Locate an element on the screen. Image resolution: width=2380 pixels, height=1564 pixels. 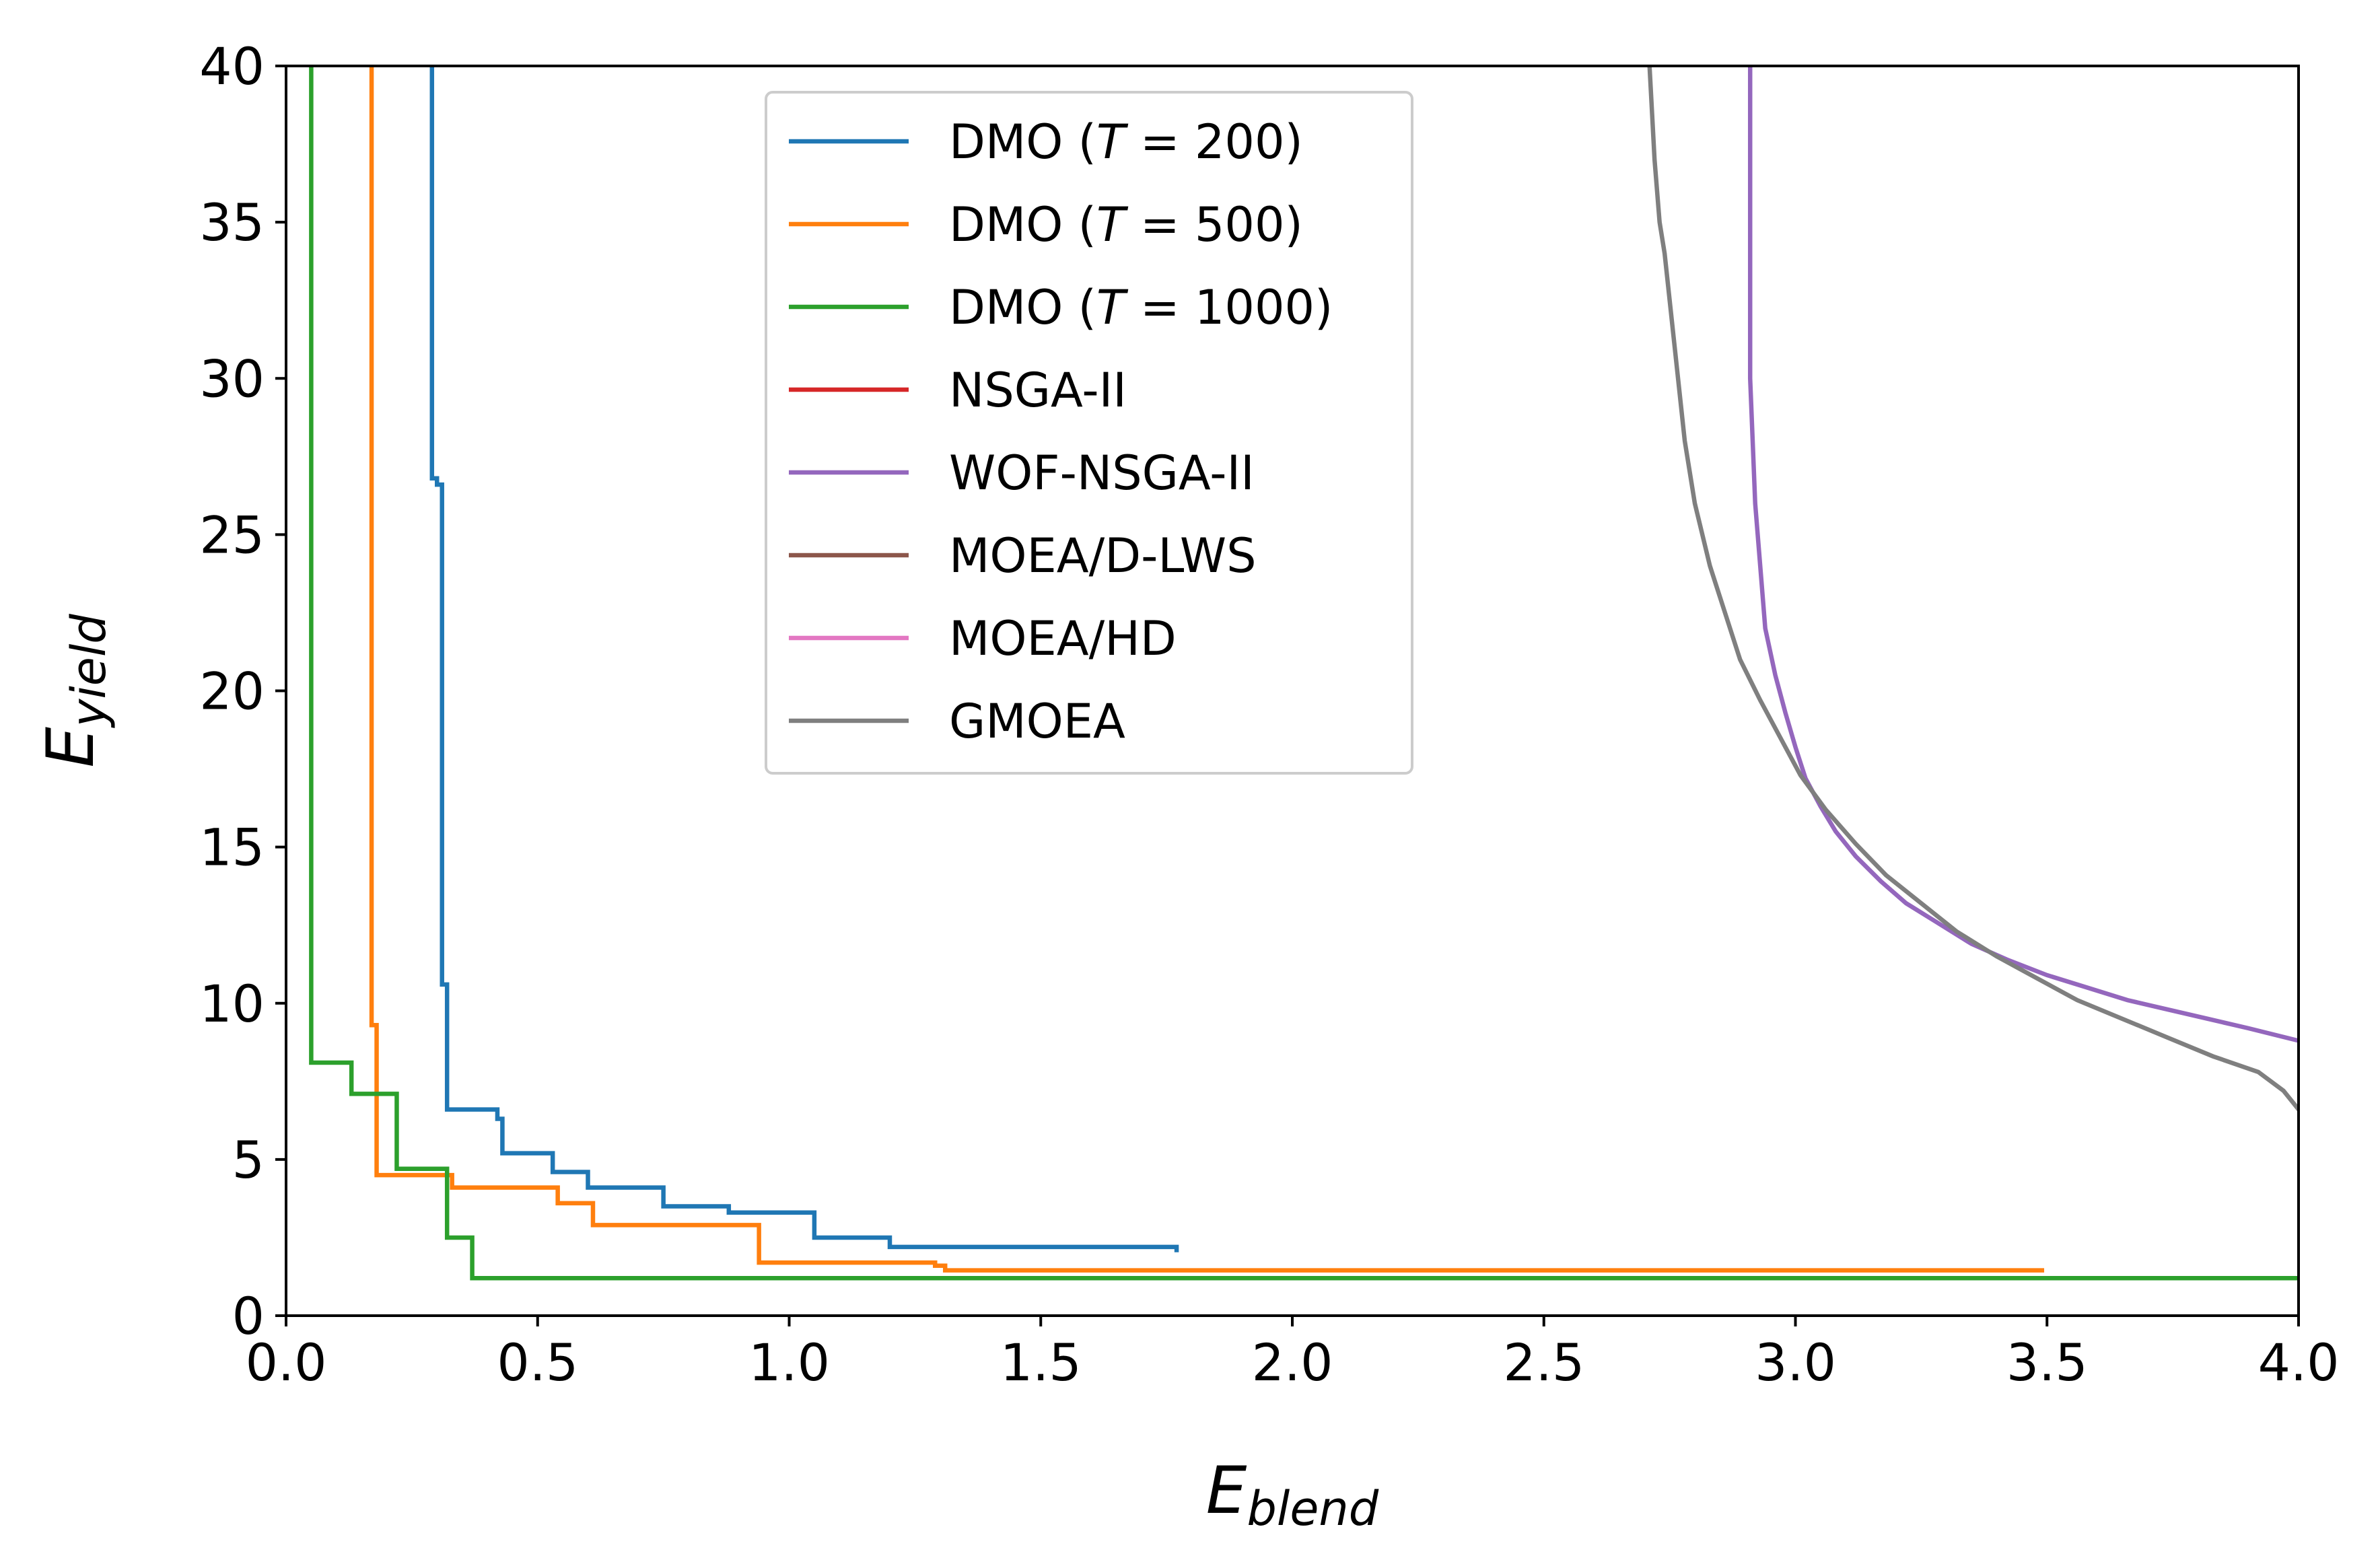
x-tick-label: 1.5 is located at coordinates (1041, 1362).